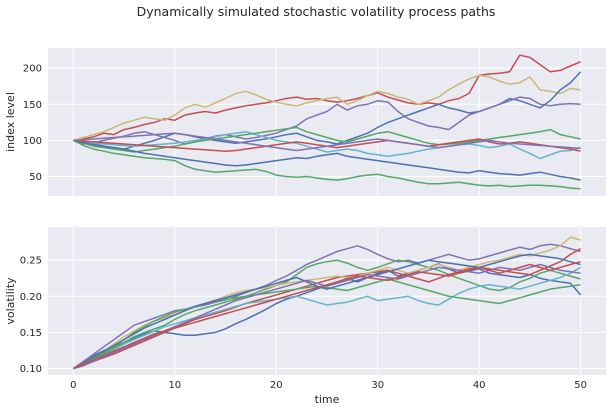  What do you see at coordinates (580, 385) in the screenshot?
I see `x-tick-label: 50` at bounding box center [580, 385].